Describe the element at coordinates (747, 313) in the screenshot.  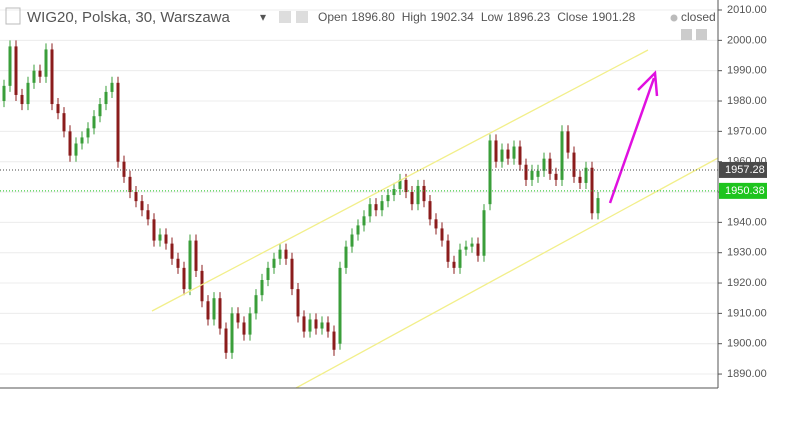
I see `y-tick-label: 1910.00` at that location.